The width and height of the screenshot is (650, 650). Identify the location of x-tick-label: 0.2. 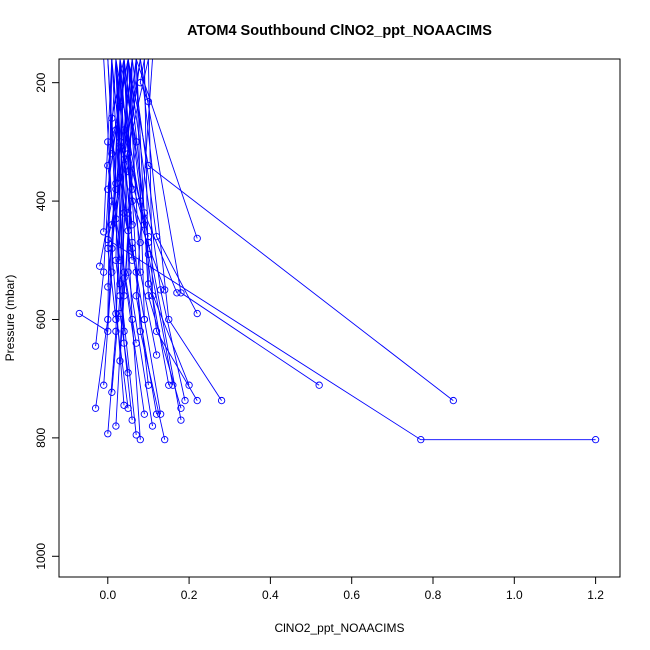
(189, 595).